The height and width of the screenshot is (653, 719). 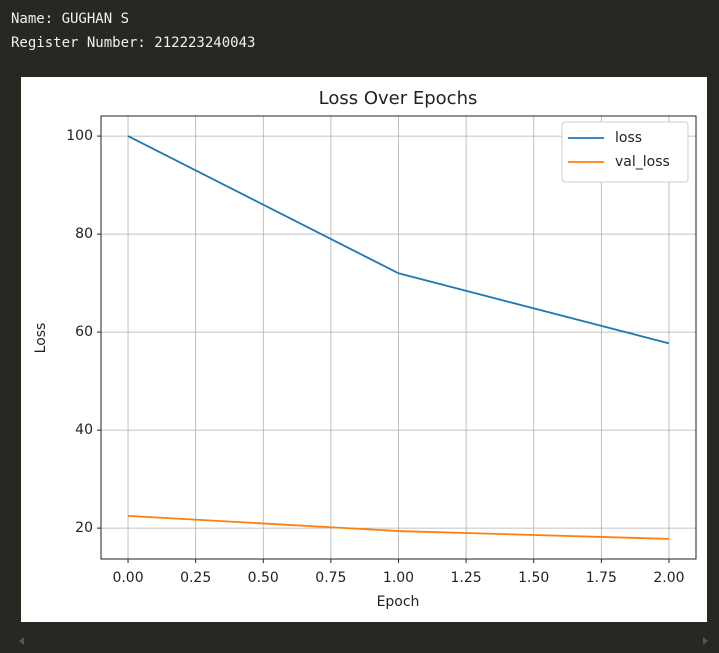 I want to click on y-axis-label: Loss, so click(x=41, y=338).